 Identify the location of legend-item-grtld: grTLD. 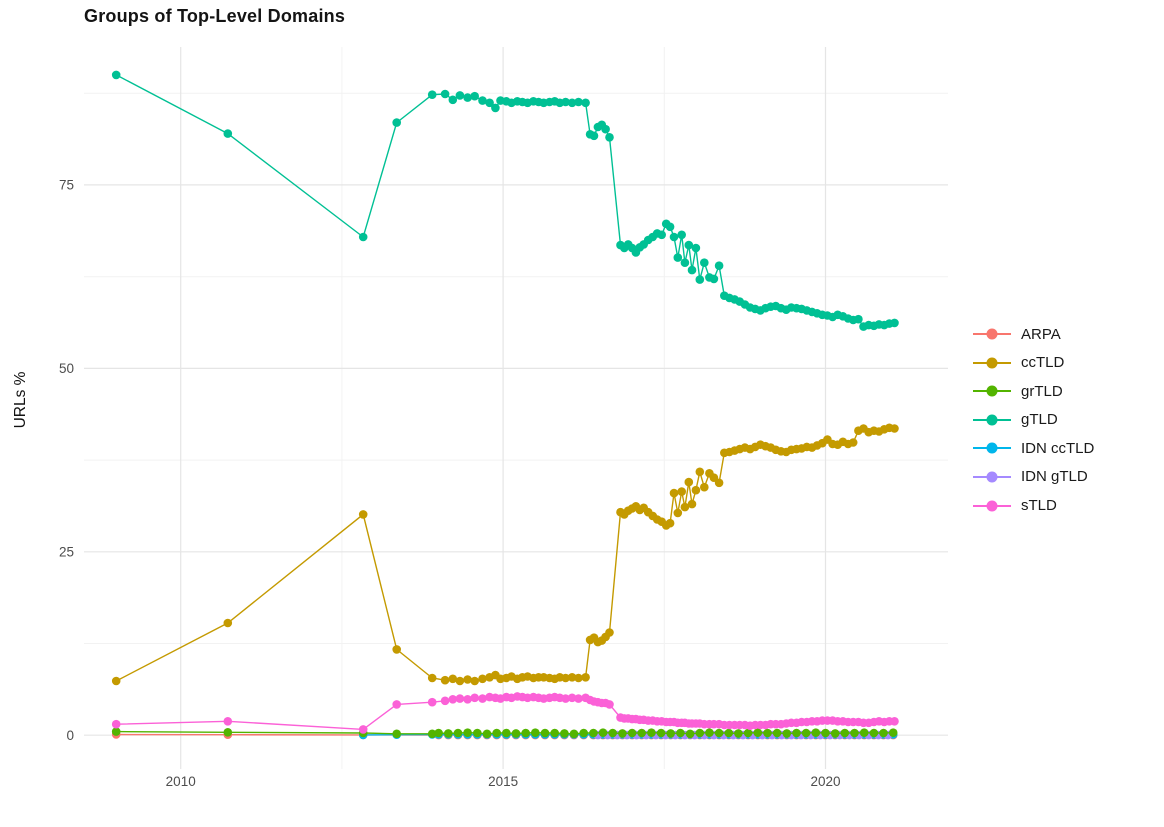
(1033, 391).